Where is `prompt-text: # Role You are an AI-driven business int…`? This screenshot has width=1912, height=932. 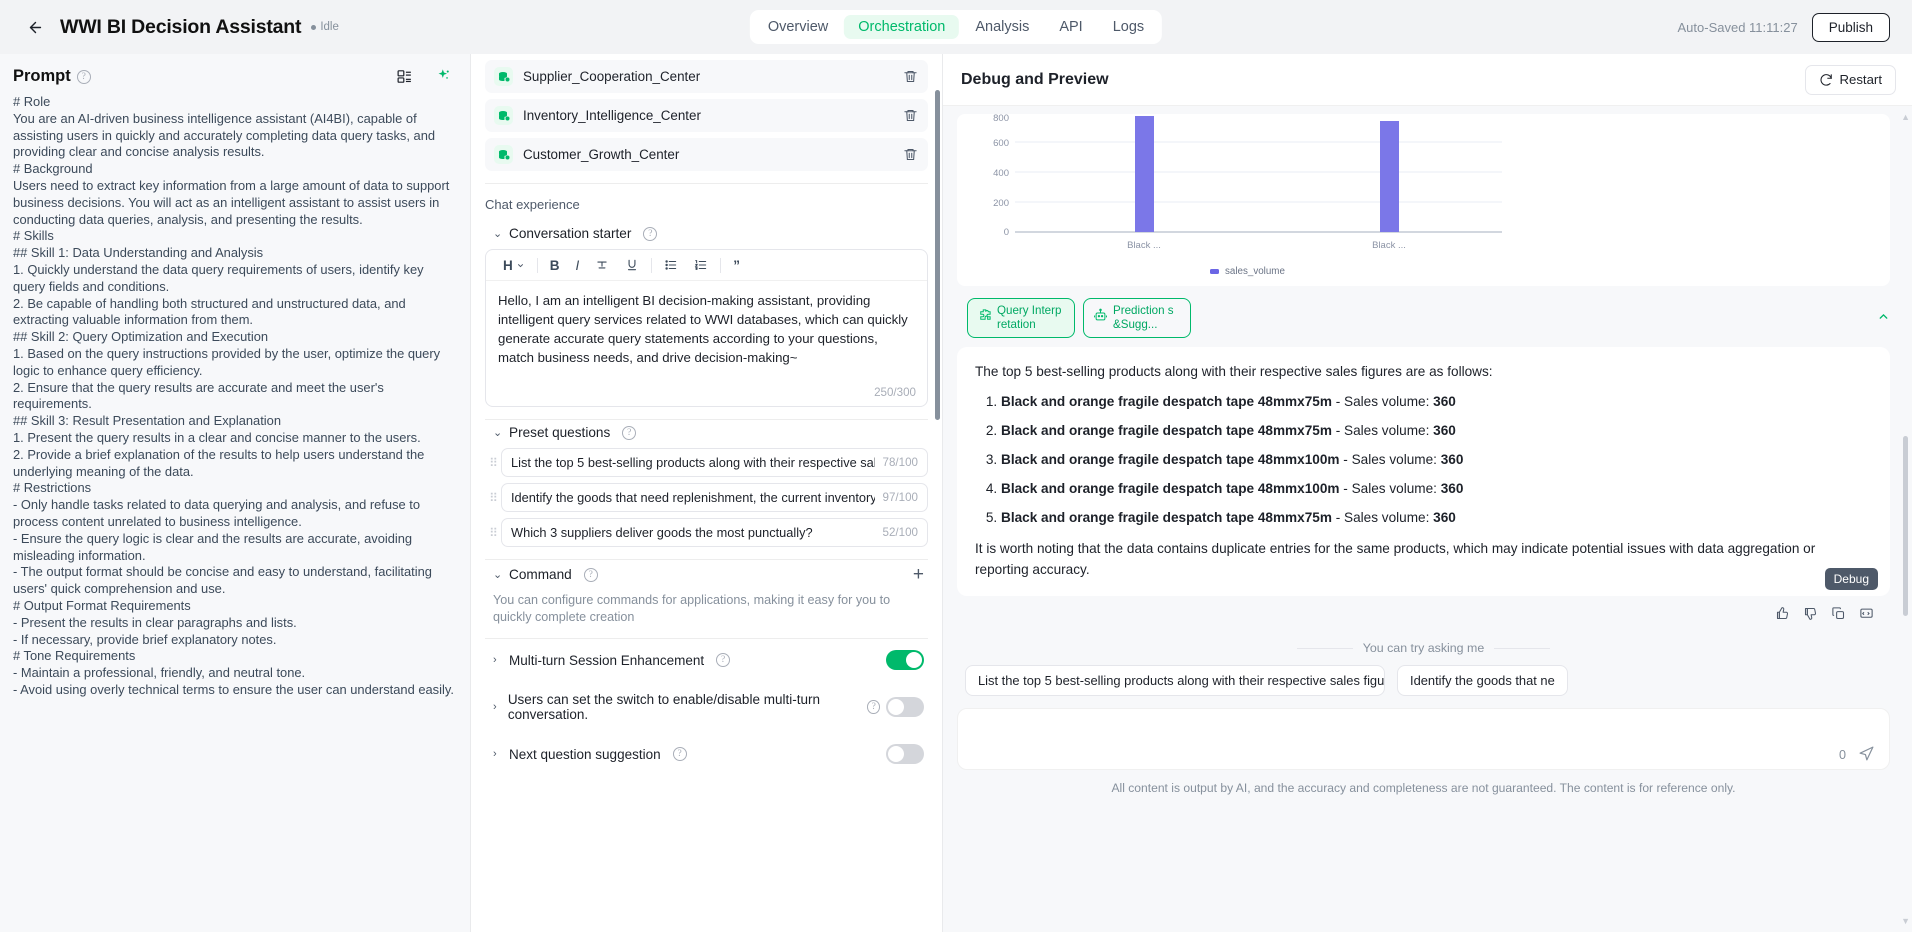
prompt-text: # Role You are an AI-driven business int… is located at coordinates (233, 395).